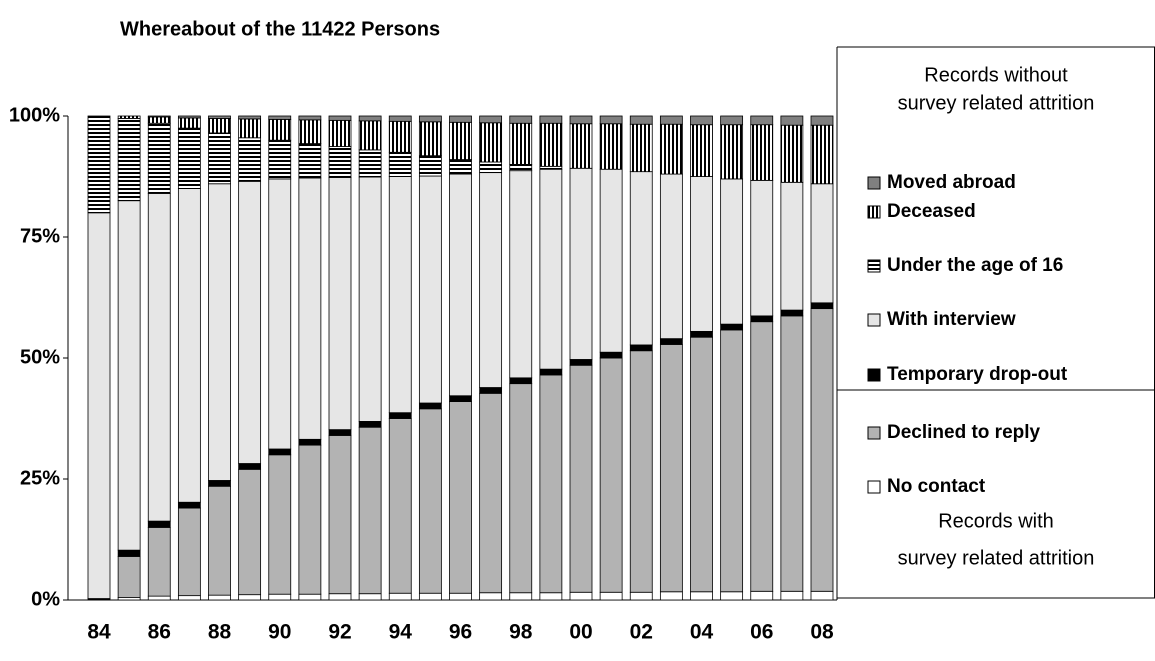  I want to click on chart-title: Whereabout of the 11422 Persons, so click(280, 29).